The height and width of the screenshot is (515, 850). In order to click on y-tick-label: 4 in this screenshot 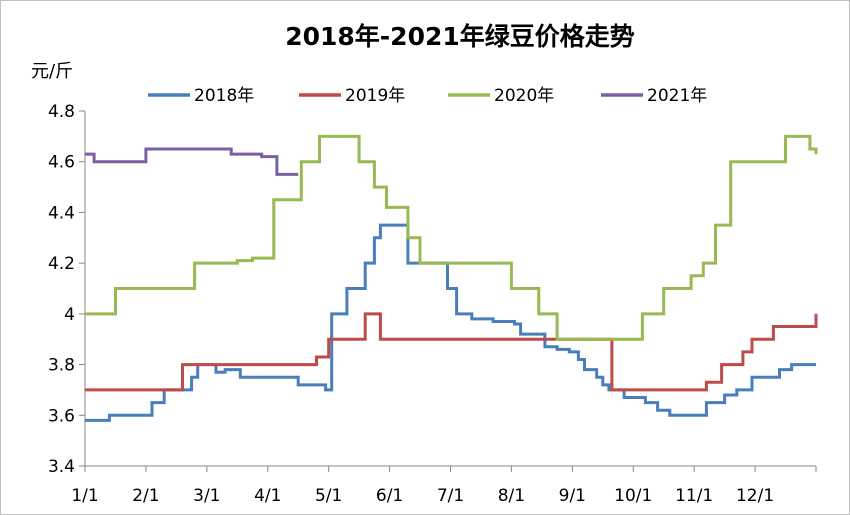, I will do `click(69, 315)`.